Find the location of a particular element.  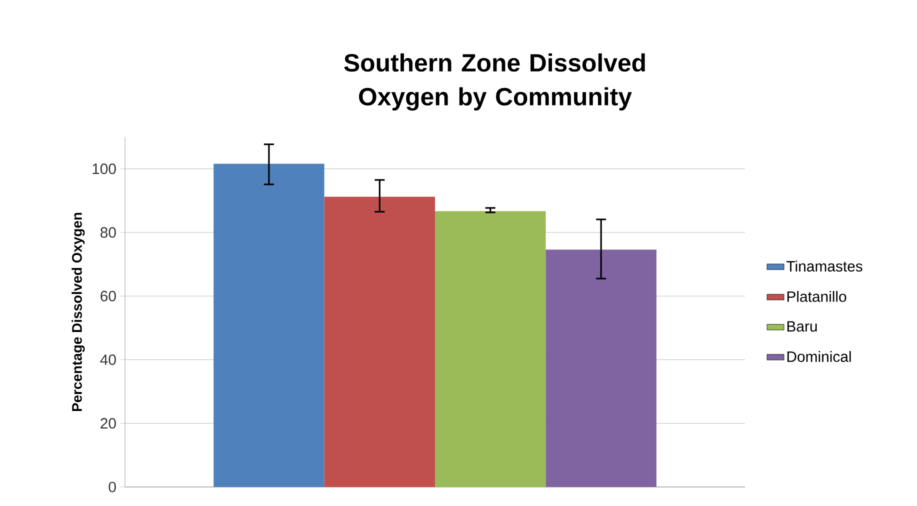

legend-label: Baru is located at coordinates (802, 326).